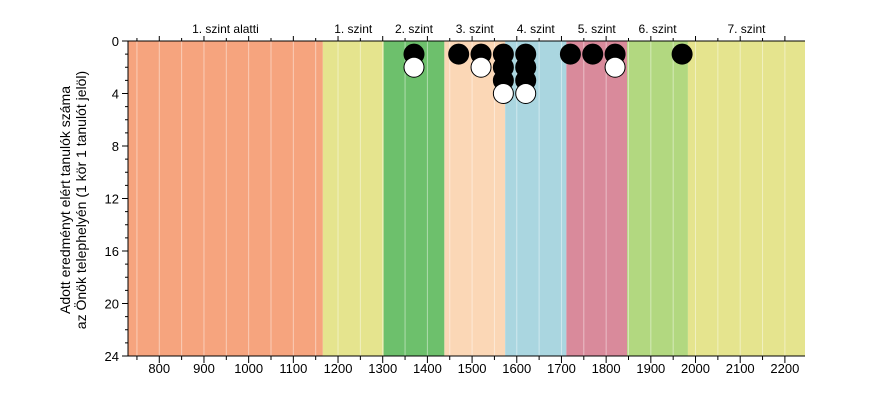 The width and height of the screenshot is (874, 402). What do you see at coordinates (115, 146) in the screenshot?
I see `y-tick-label-8: 8` at bounding box center [115, 146].